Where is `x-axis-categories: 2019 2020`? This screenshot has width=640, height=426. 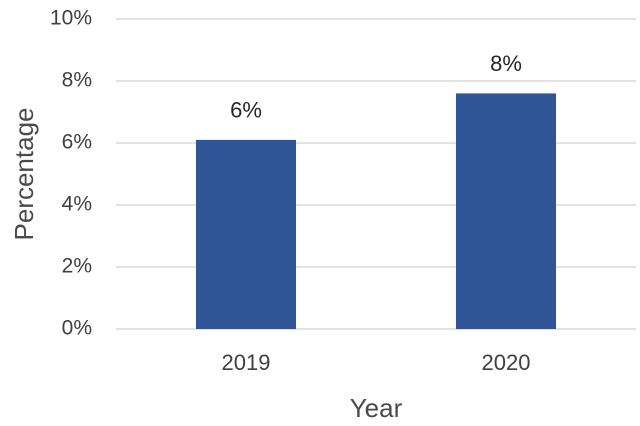
x-axis-categories: 2019 2020 is located at coordinates (376, 362).